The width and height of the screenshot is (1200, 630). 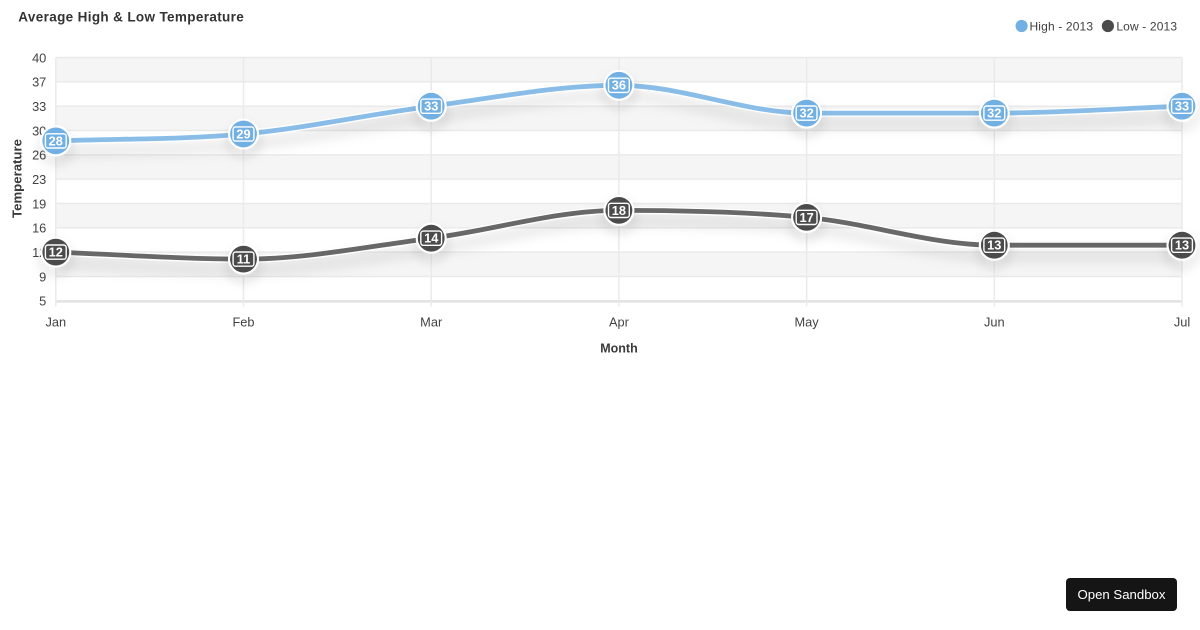 What do you see at coordinates (243, 133) in the screenshot?
I see `svg-text: 29` at bounding box center [243, 133].